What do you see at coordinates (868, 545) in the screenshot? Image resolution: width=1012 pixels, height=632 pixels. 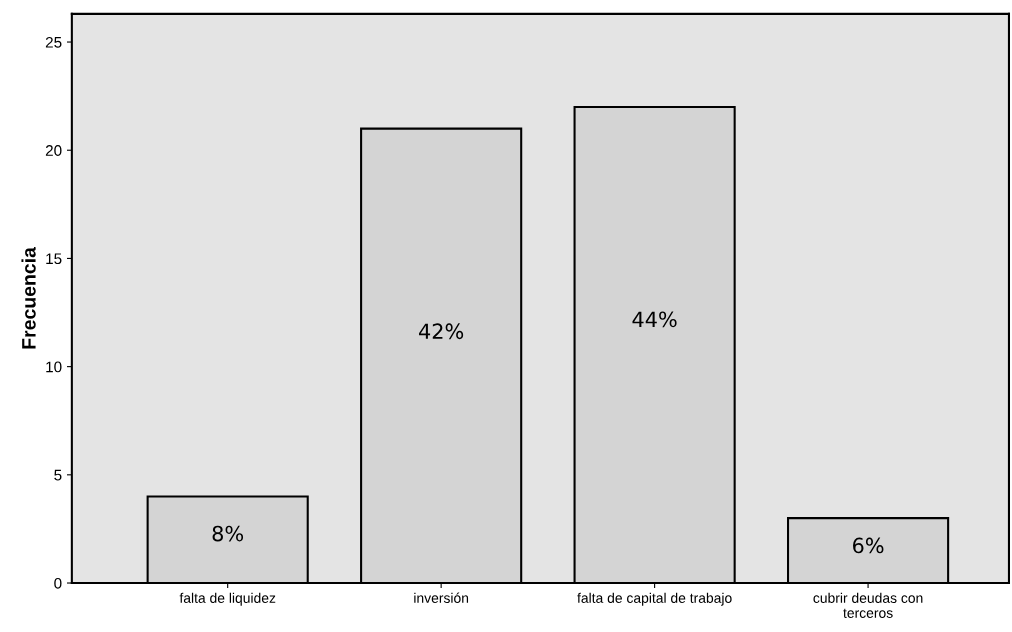 I see `annotation: 6%` at bounding box center [868, 545].